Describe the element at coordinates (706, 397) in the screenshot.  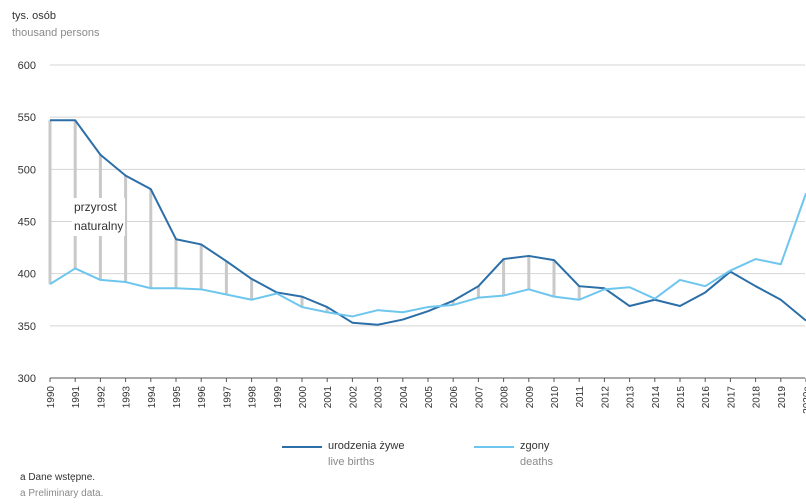
I see `x-tick-label: 2016` at that location.